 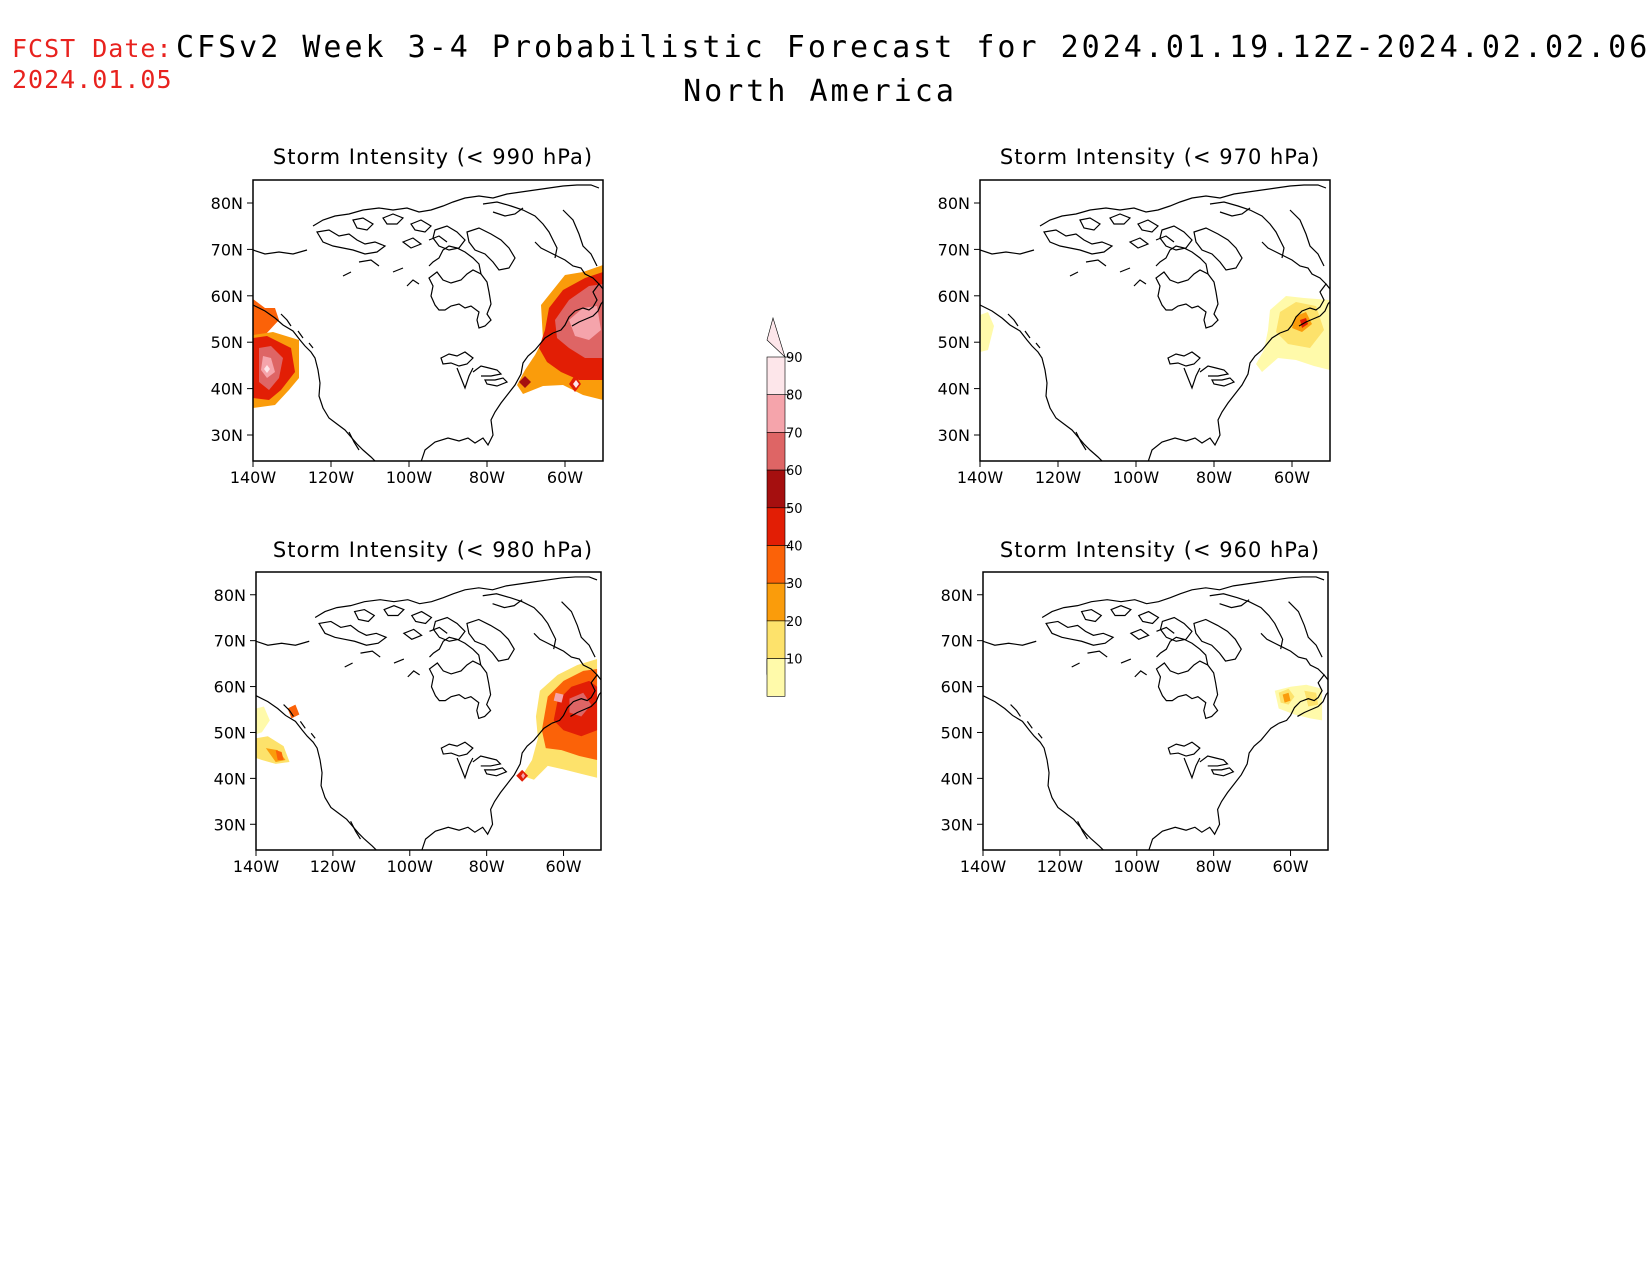 What do you see at coordinates (794, 584) in the screenshot?
I see `colorbar-label: 30` at bounding box center [794, 584].